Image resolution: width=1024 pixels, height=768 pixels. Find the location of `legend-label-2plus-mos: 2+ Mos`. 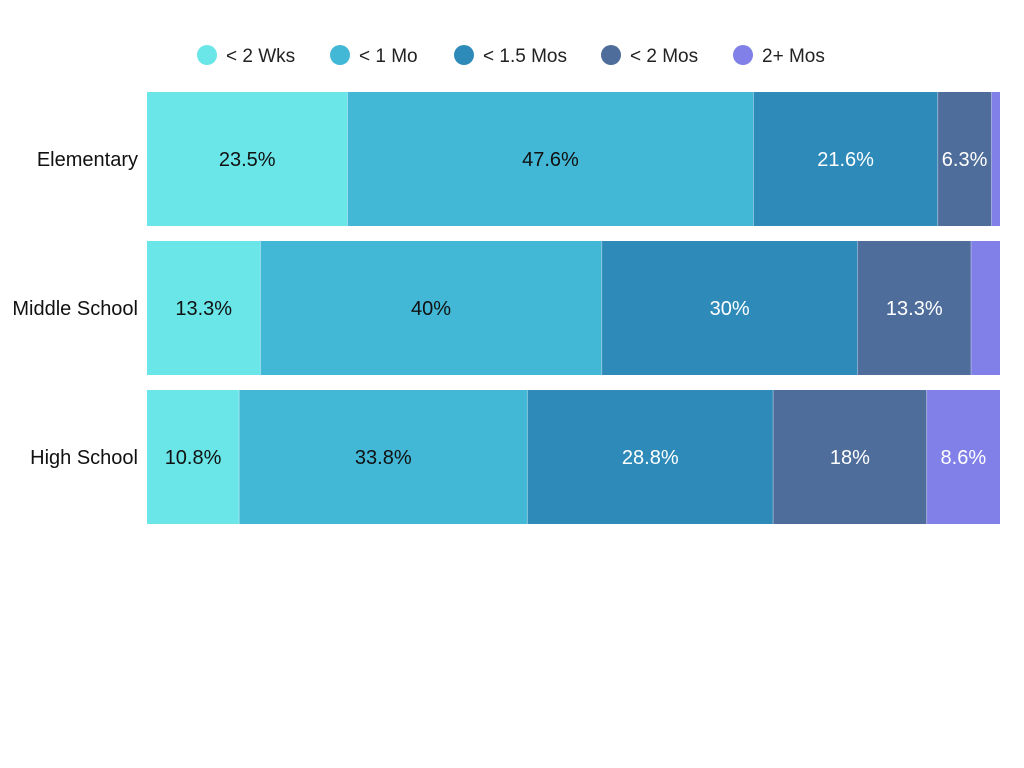

legend-label-2plus-mos: 2+ Mos is located at coordinates (793, 56).